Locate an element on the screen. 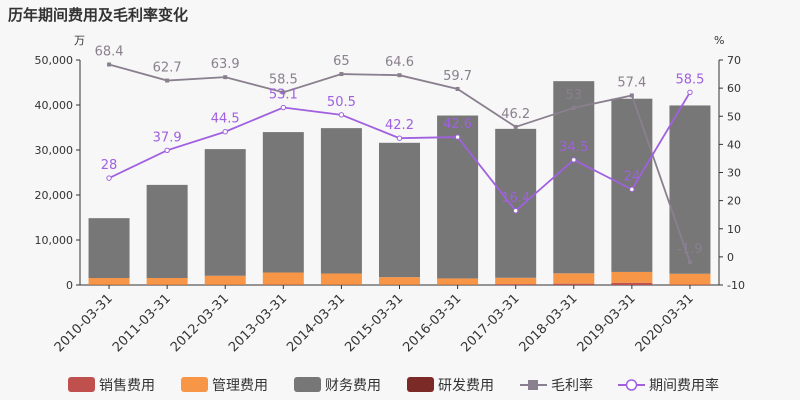 The width and height of the screenshot is (800, 400). legend: 销售费用 管理费用 财务费用 研发费用 毛利率 期间费用率 is located at coordinates (393, 385).